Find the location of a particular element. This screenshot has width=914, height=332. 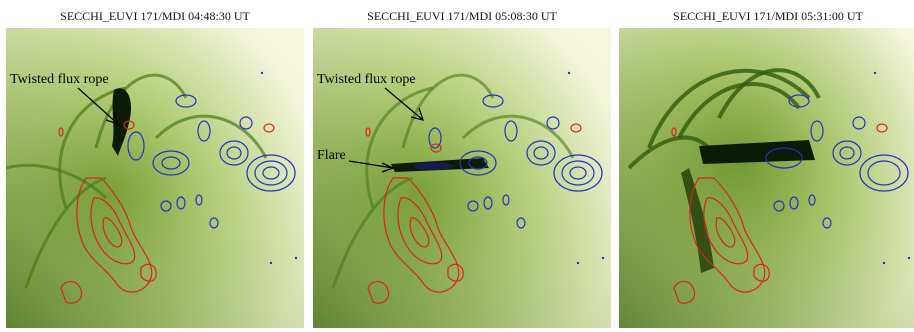

flare-label: Flare is located at coordinates (331, 155).